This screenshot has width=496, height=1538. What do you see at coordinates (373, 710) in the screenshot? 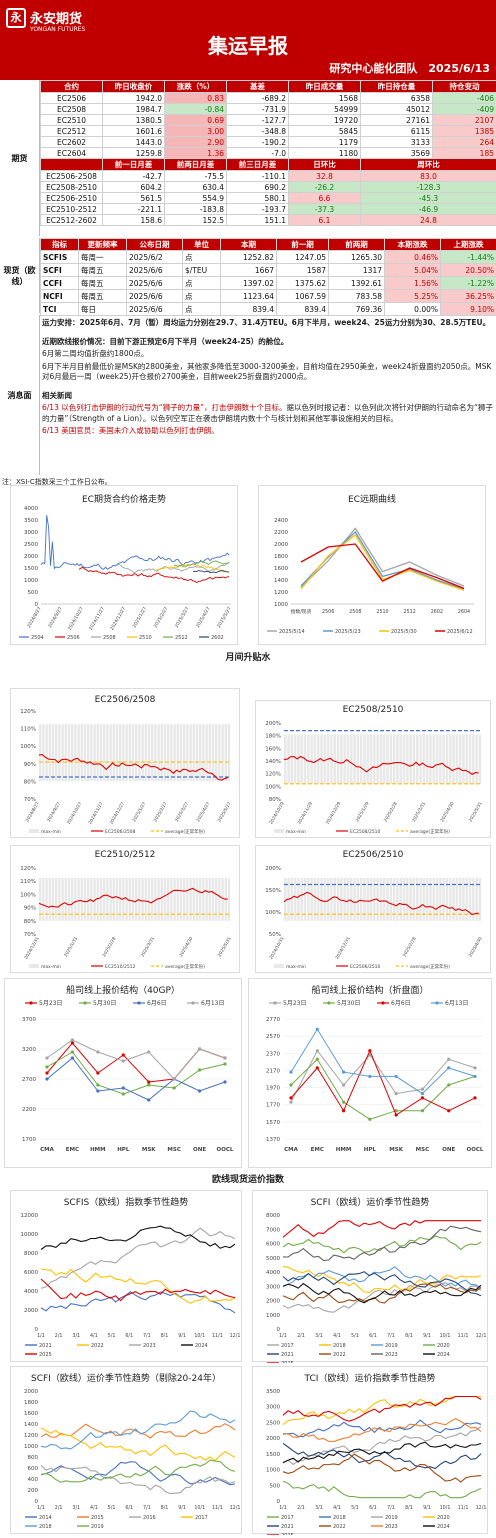
I see `chart-title: EC2508/2510` at bounding box center [373, 710].